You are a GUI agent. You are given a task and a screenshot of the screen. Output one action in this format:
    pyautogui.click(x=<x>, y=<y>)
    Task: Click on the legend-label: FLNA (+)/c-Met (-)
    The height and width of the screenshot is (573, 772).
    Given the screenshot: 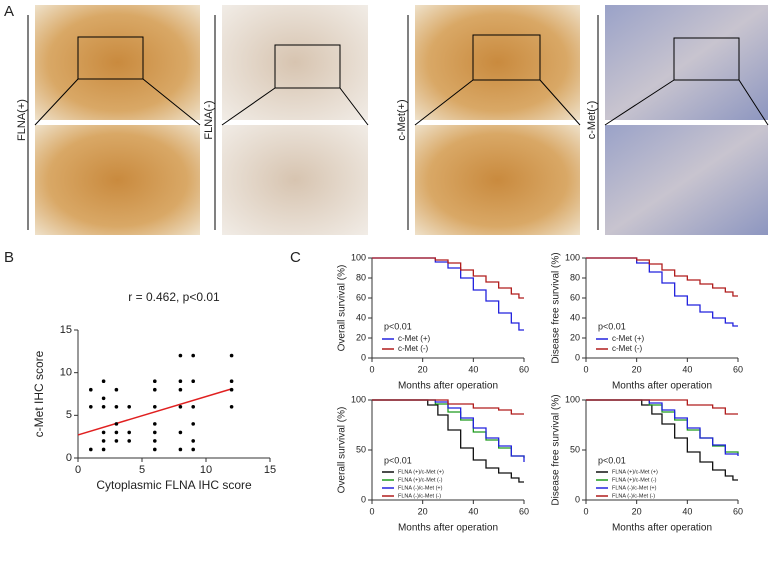 What is the action you would take?
    pyautogui.click(x=420, y=480)
    